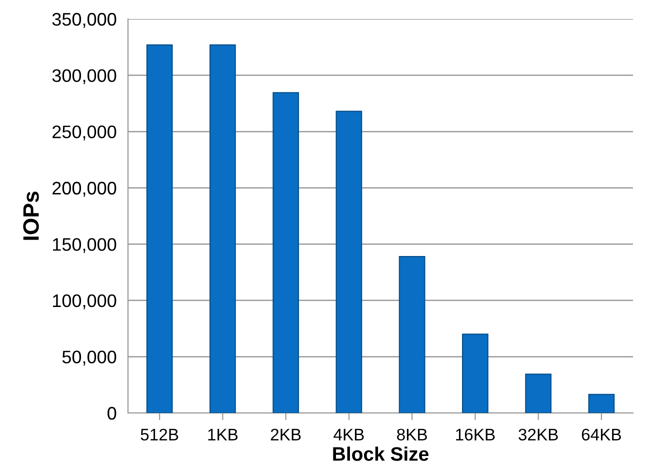 This screenshot has height=472, width=647. Describe the element at coordinates (601, 434) in the screenshot. I see `x-tick-label: 64KB` at that location.